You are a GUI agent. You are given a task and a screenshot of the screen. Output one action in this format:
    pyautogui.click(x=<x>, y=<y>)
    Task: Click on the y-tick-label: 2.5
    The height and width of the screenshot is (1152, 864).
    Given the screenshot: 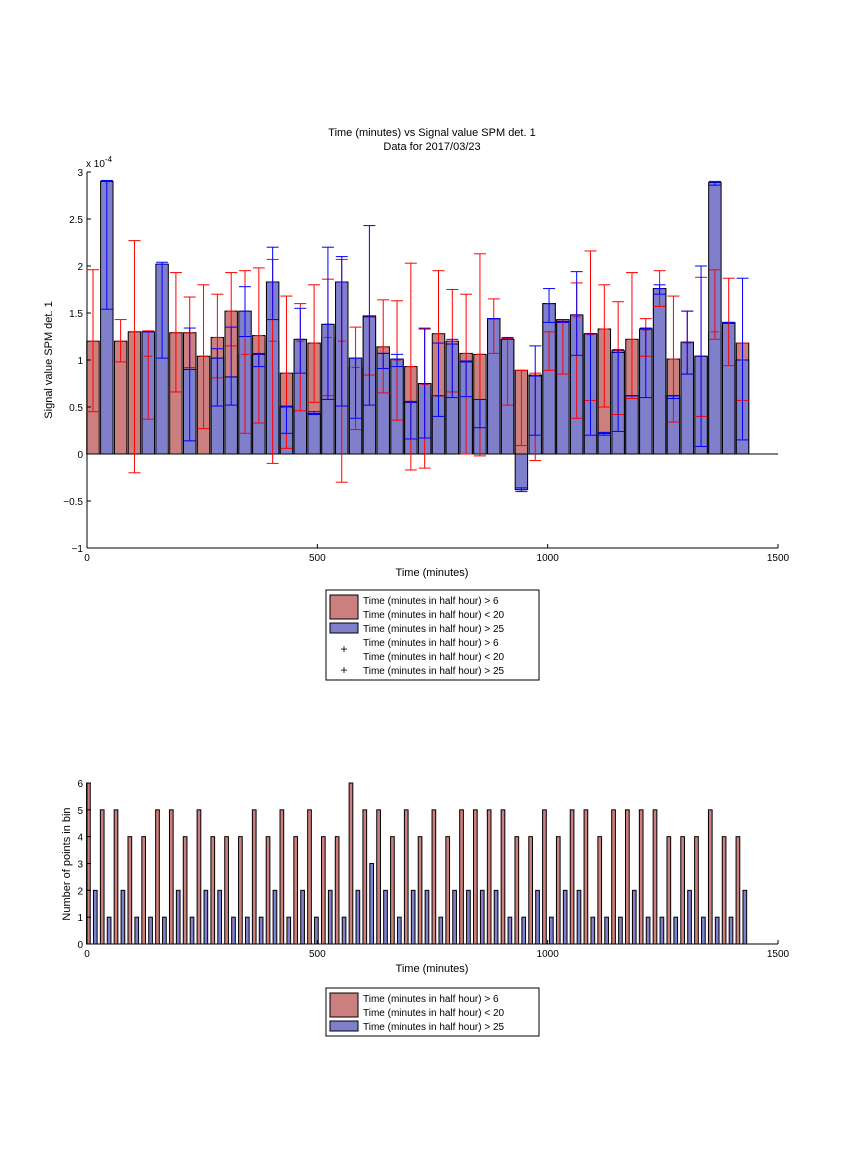 What is the action you would take?
    pyautogui.click(x=76, y=220)
    